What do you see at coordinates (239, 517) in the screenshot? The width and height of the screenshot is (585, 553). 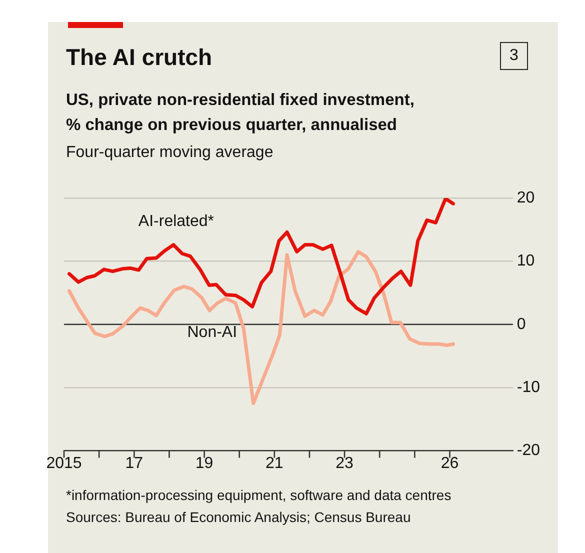 I see `source-note: Sources: Bureau of Economic Analysis; Census Bureau` at bounding box center [239, 517].